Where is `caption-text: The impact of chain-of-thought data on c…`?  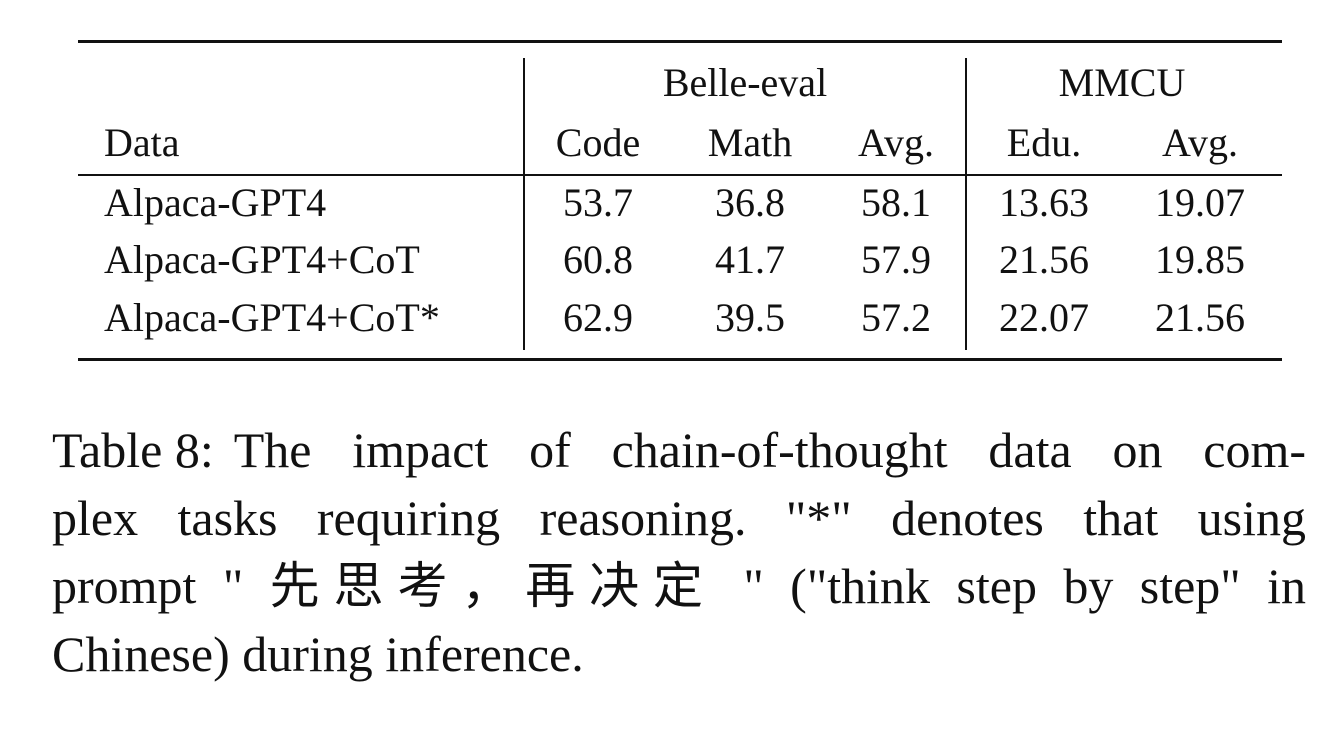
caption-text: The impact of chain-of-thought data on c… is located at coordinates (769, 450).